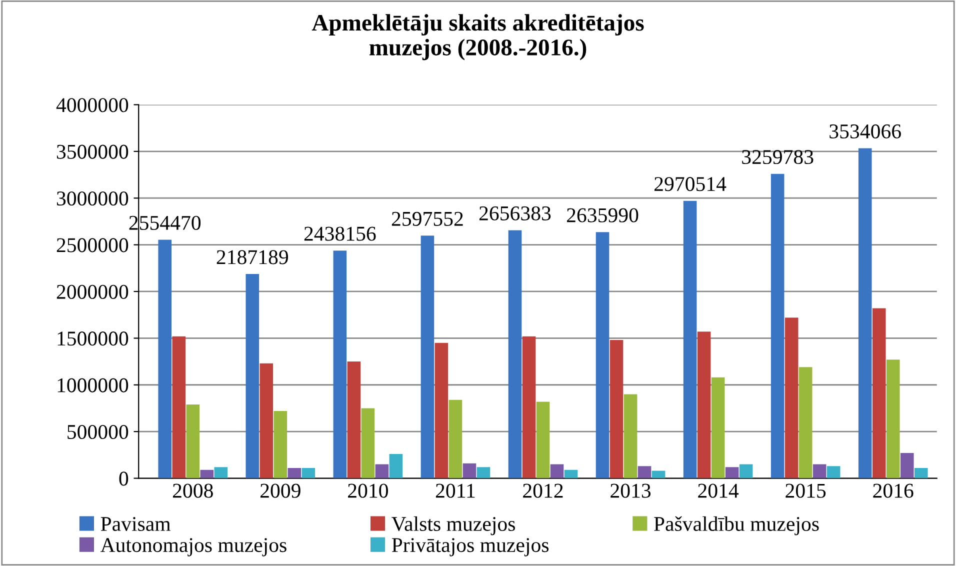 Image resolution: width=956 pixels, height=566 pixels. I want to click on x-tick-label: 2016, so click(893, 491).